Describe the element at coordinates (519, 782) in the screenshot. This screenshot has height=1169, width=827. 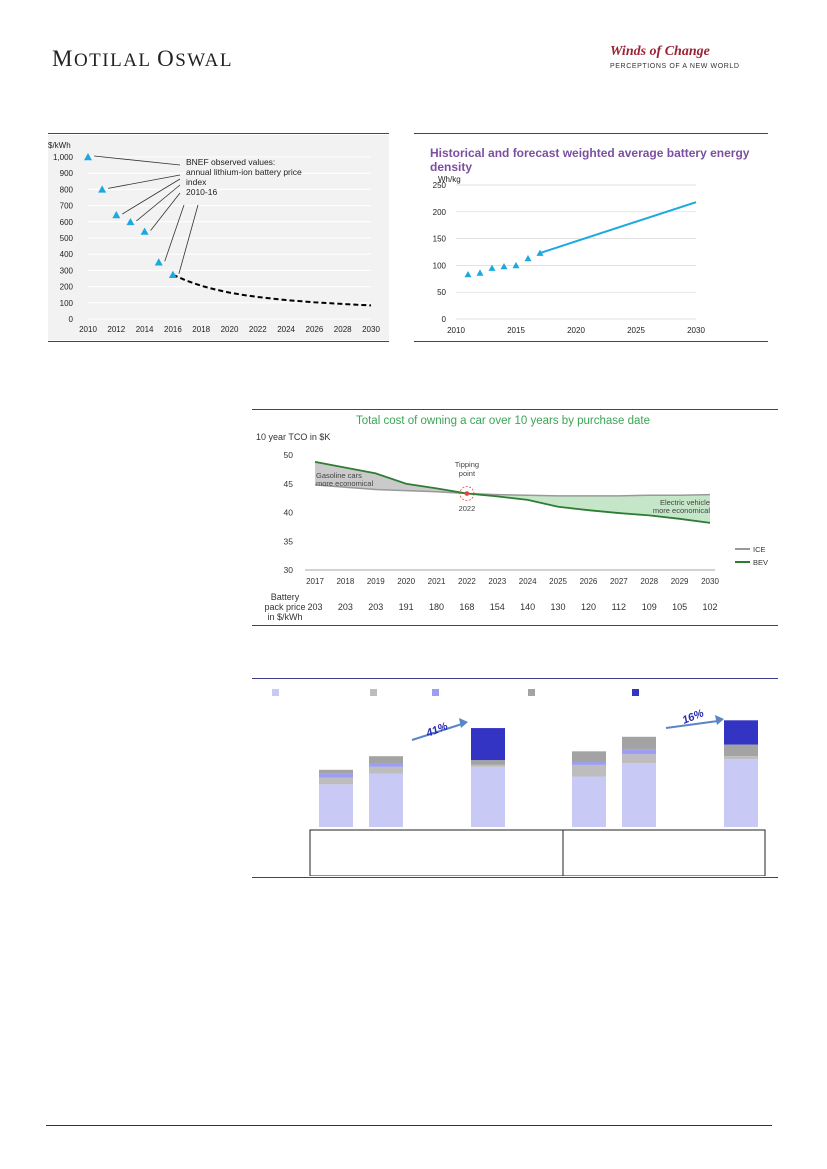
I see `stacked-cost-chart: 41%16%` at that location.